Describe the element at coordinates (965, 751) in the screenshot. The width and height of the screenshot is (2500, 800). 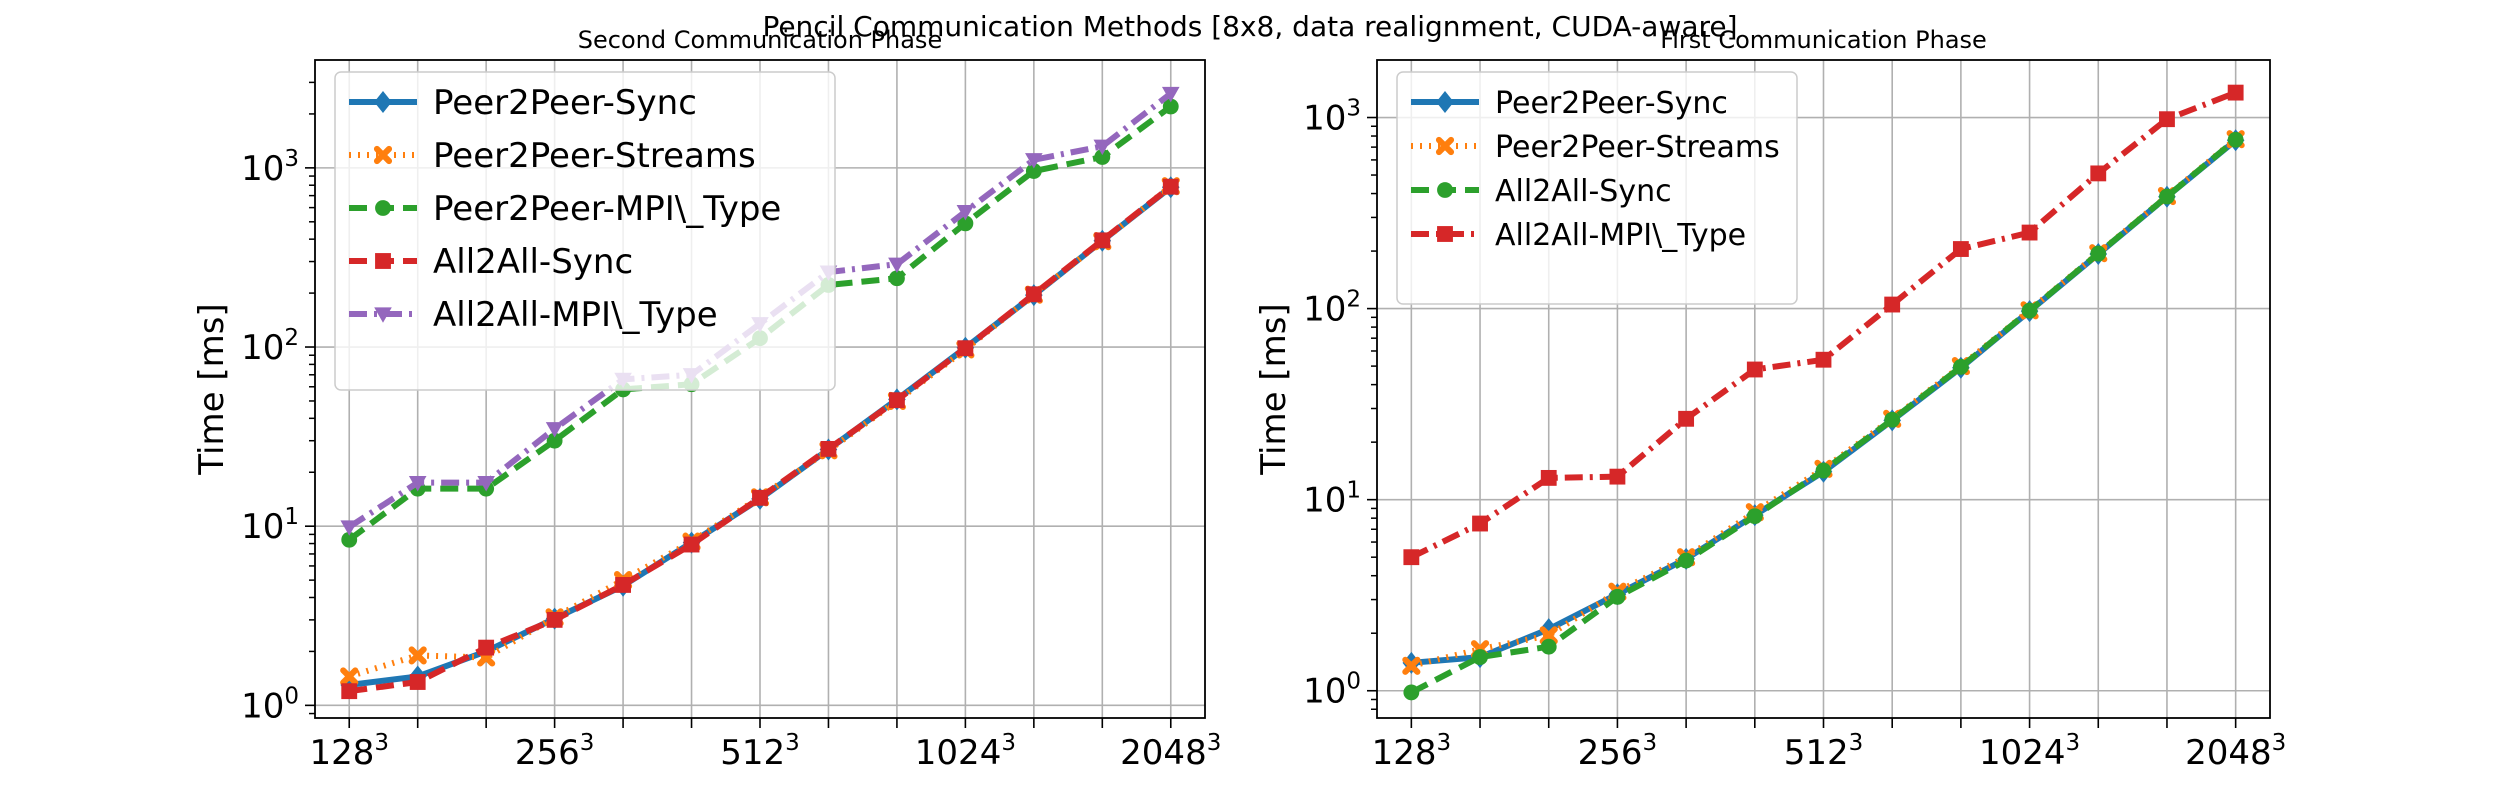
I see `x-tick-label: 10243` at that location.